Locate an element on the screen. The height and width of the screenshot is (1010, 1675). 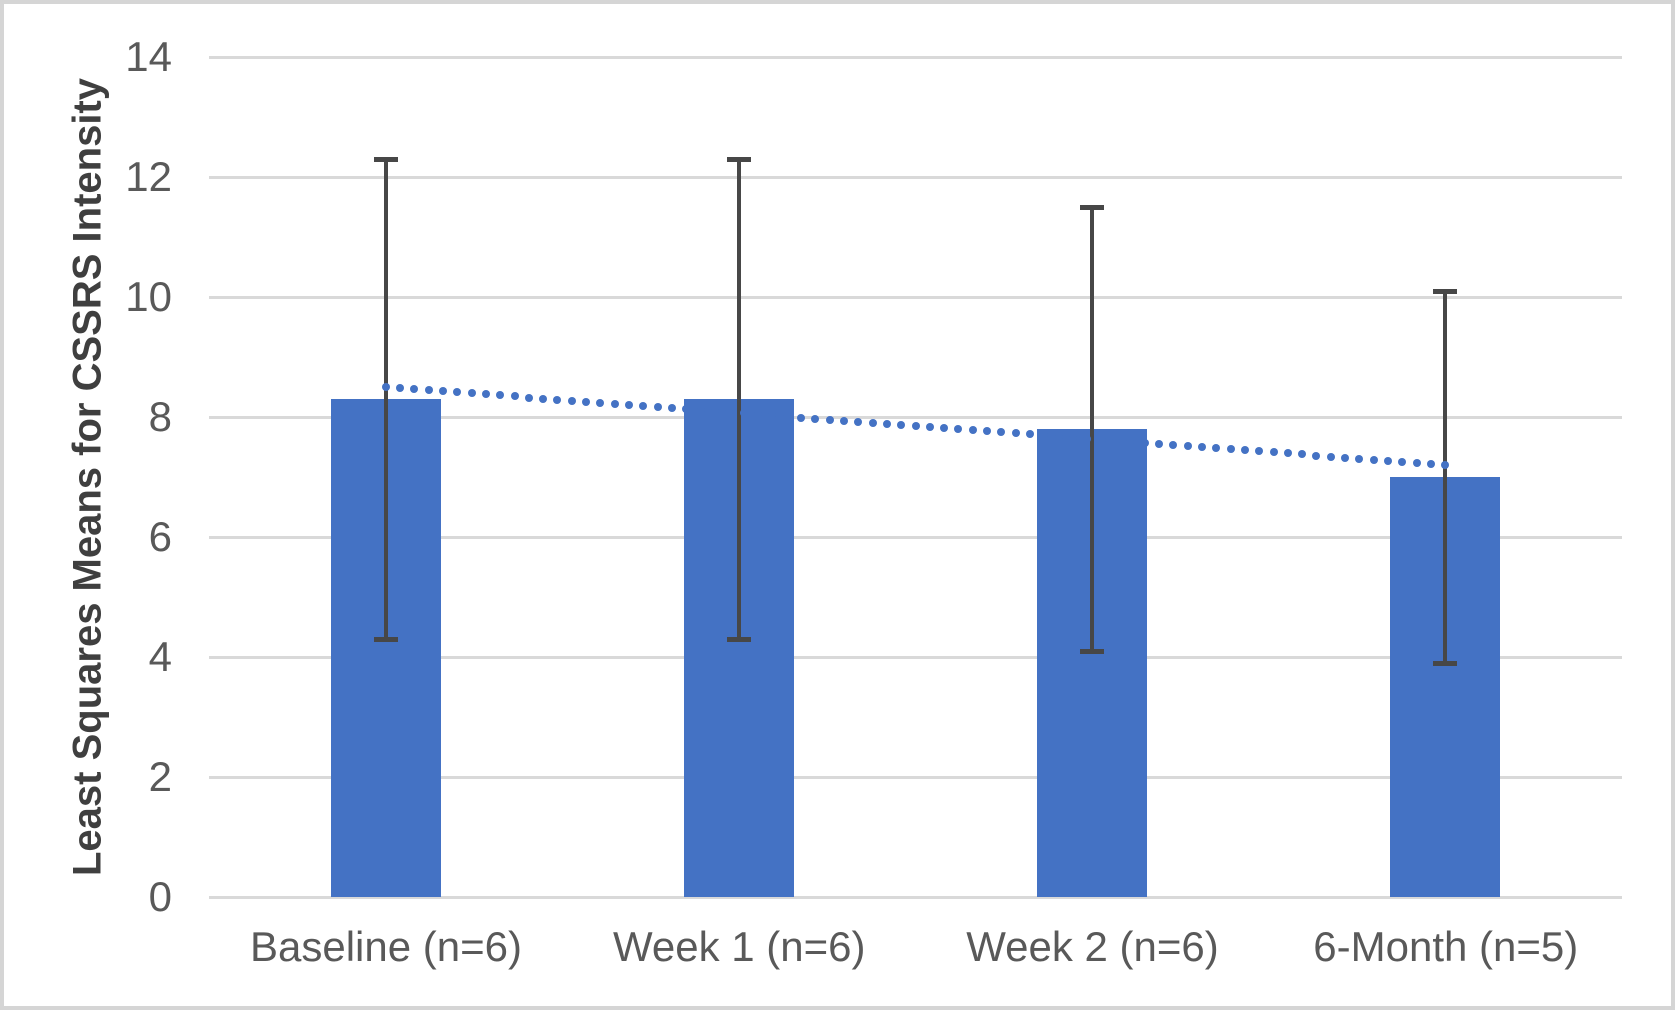
y-tick-label: 2 is located at coordinates (160, 776).